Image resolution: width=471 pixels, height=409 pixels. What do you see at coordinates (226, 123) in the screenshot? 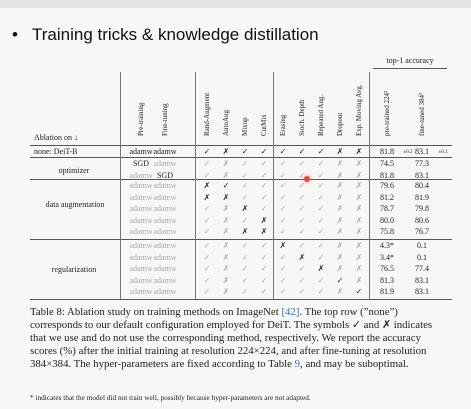
I see `column-header-label: AutoAug` at bounding box center [226, 123].